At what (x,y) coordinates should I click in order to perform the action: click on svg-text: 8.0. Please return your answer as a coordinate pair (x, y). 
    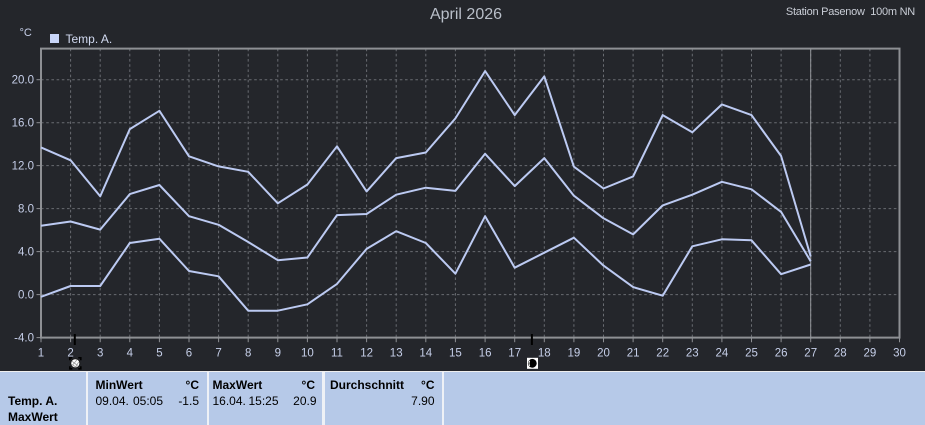
    Looking at the image, I should click on (26, 210).